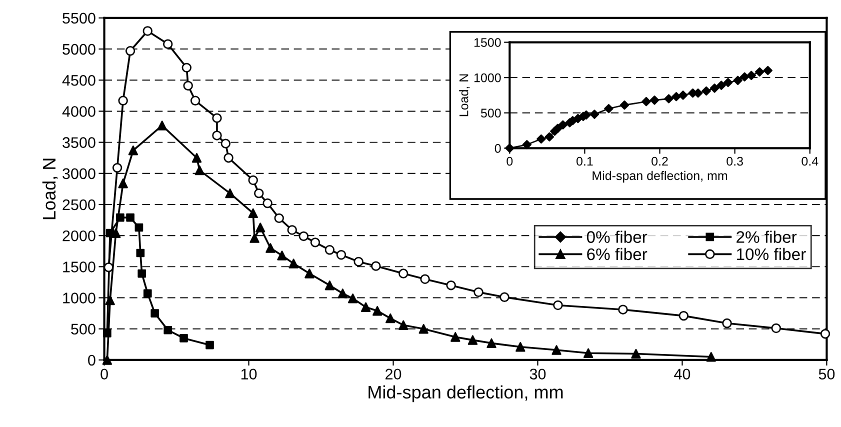  Describe the element at coordinates (249, 374) in the screenshot. I see `x-tick-label: 10` at that location.